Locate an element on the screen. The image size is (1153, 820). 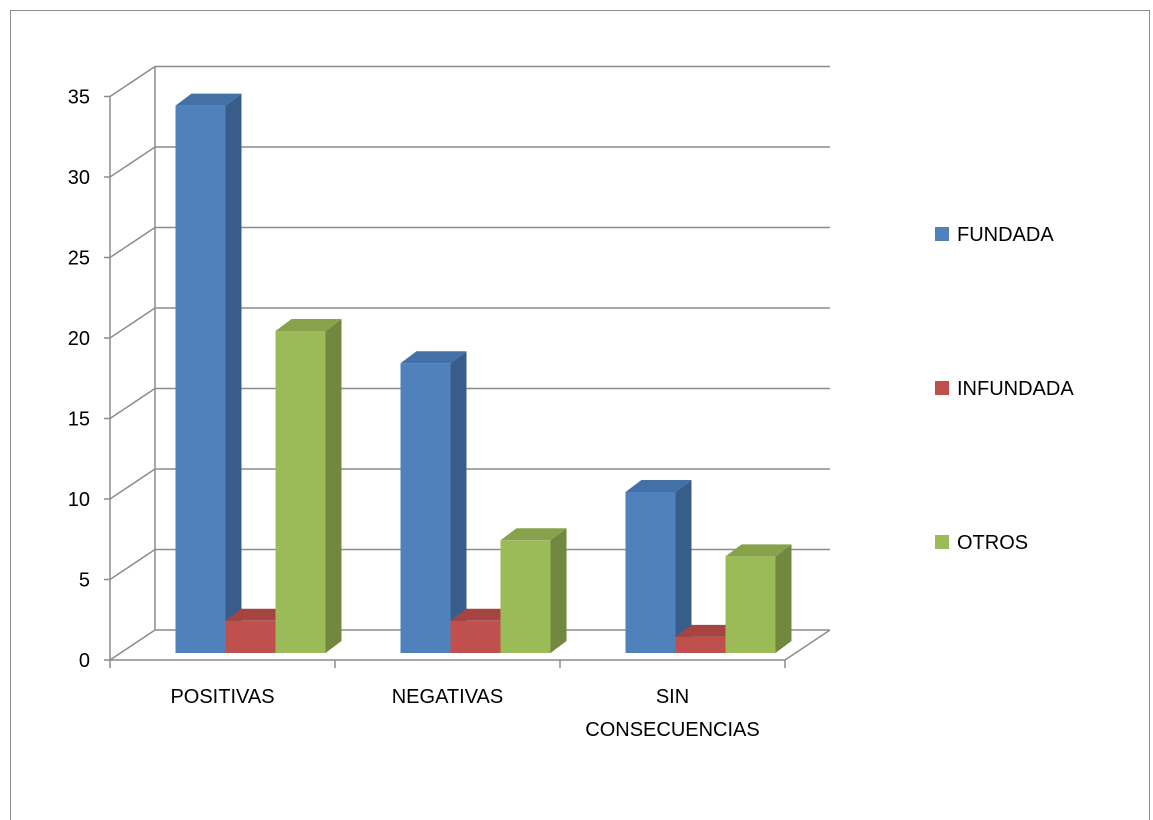
y-tick-label: 20 is located at coordinates (79, 339).